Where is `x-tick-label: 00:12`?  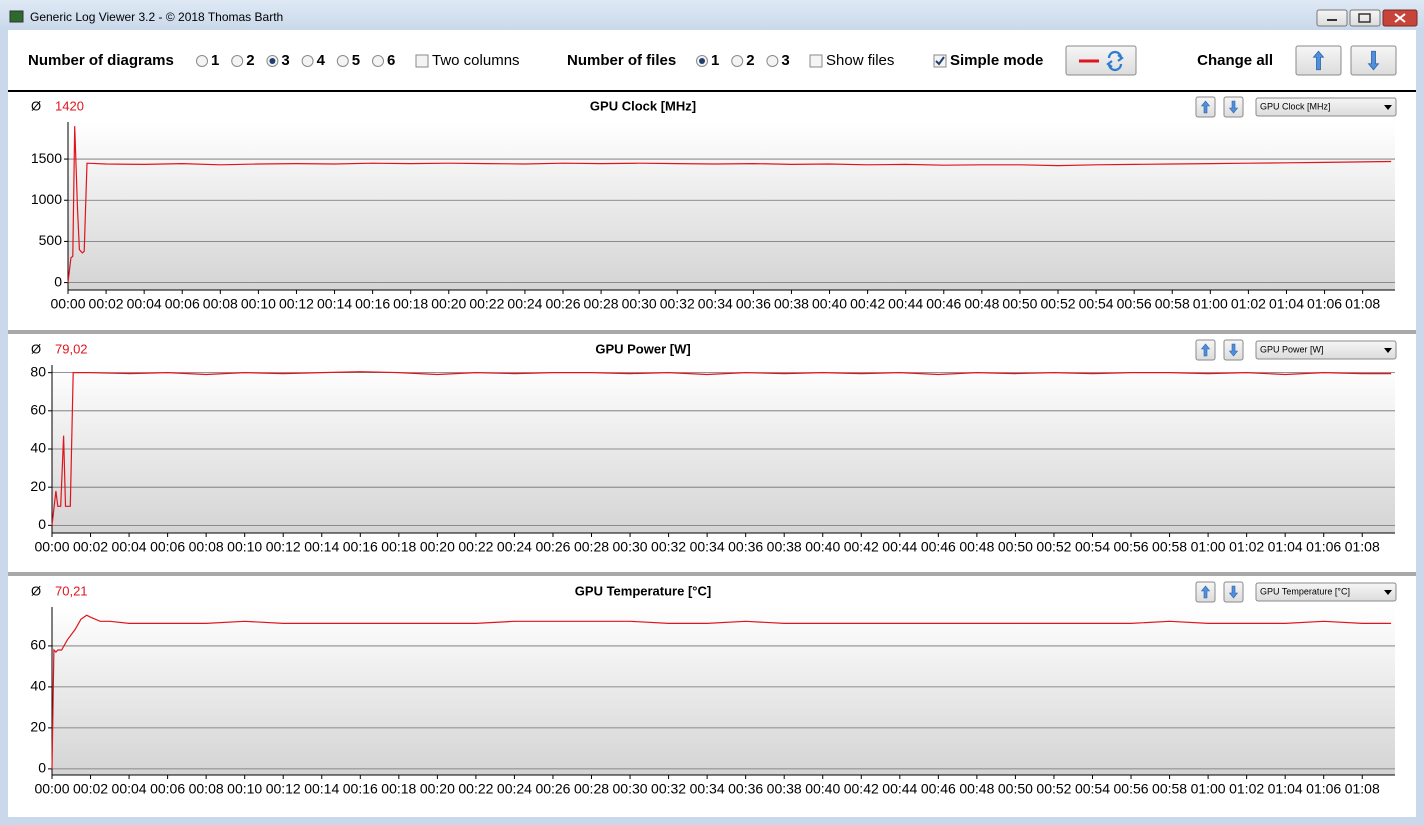 x-tick-label: 00:12 is located at coordinates (296, 304).